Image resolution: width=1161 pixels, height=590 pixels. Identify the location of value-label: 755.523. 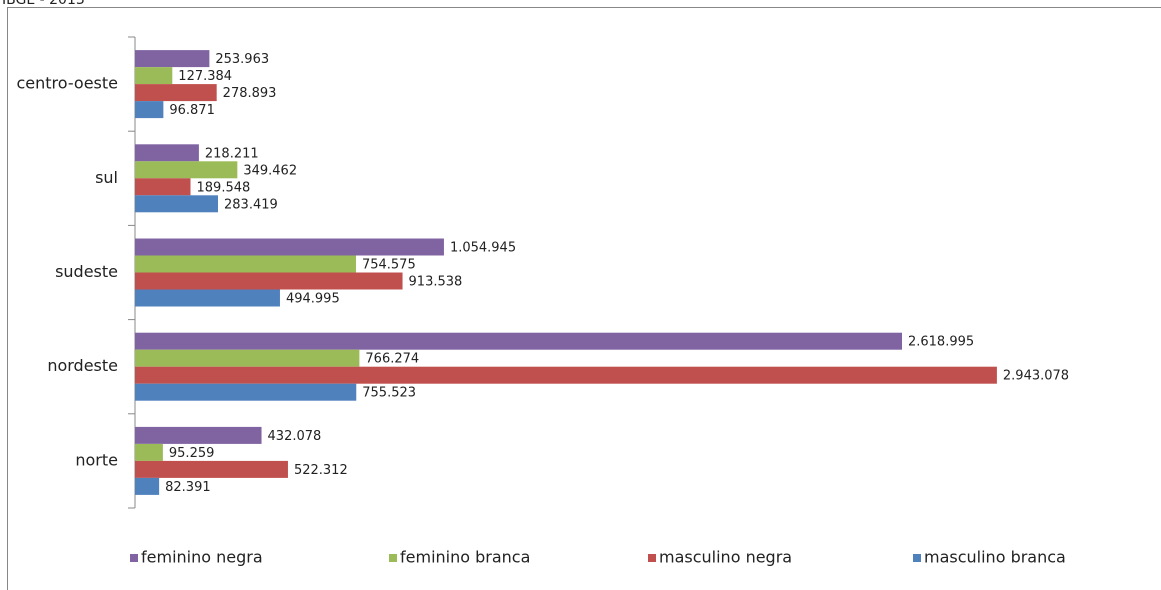
(389, 393).